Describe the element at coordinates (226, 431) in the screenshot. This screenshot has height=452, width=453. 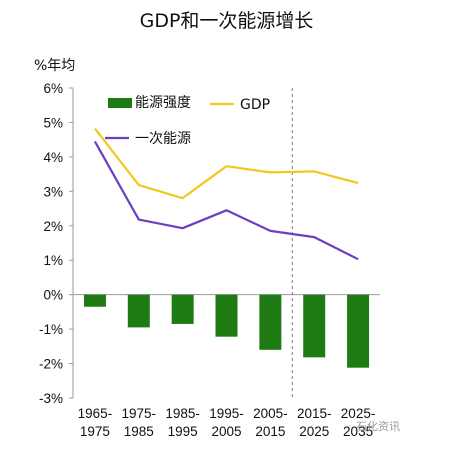
I see `x-tick-label: 2005` at that location.